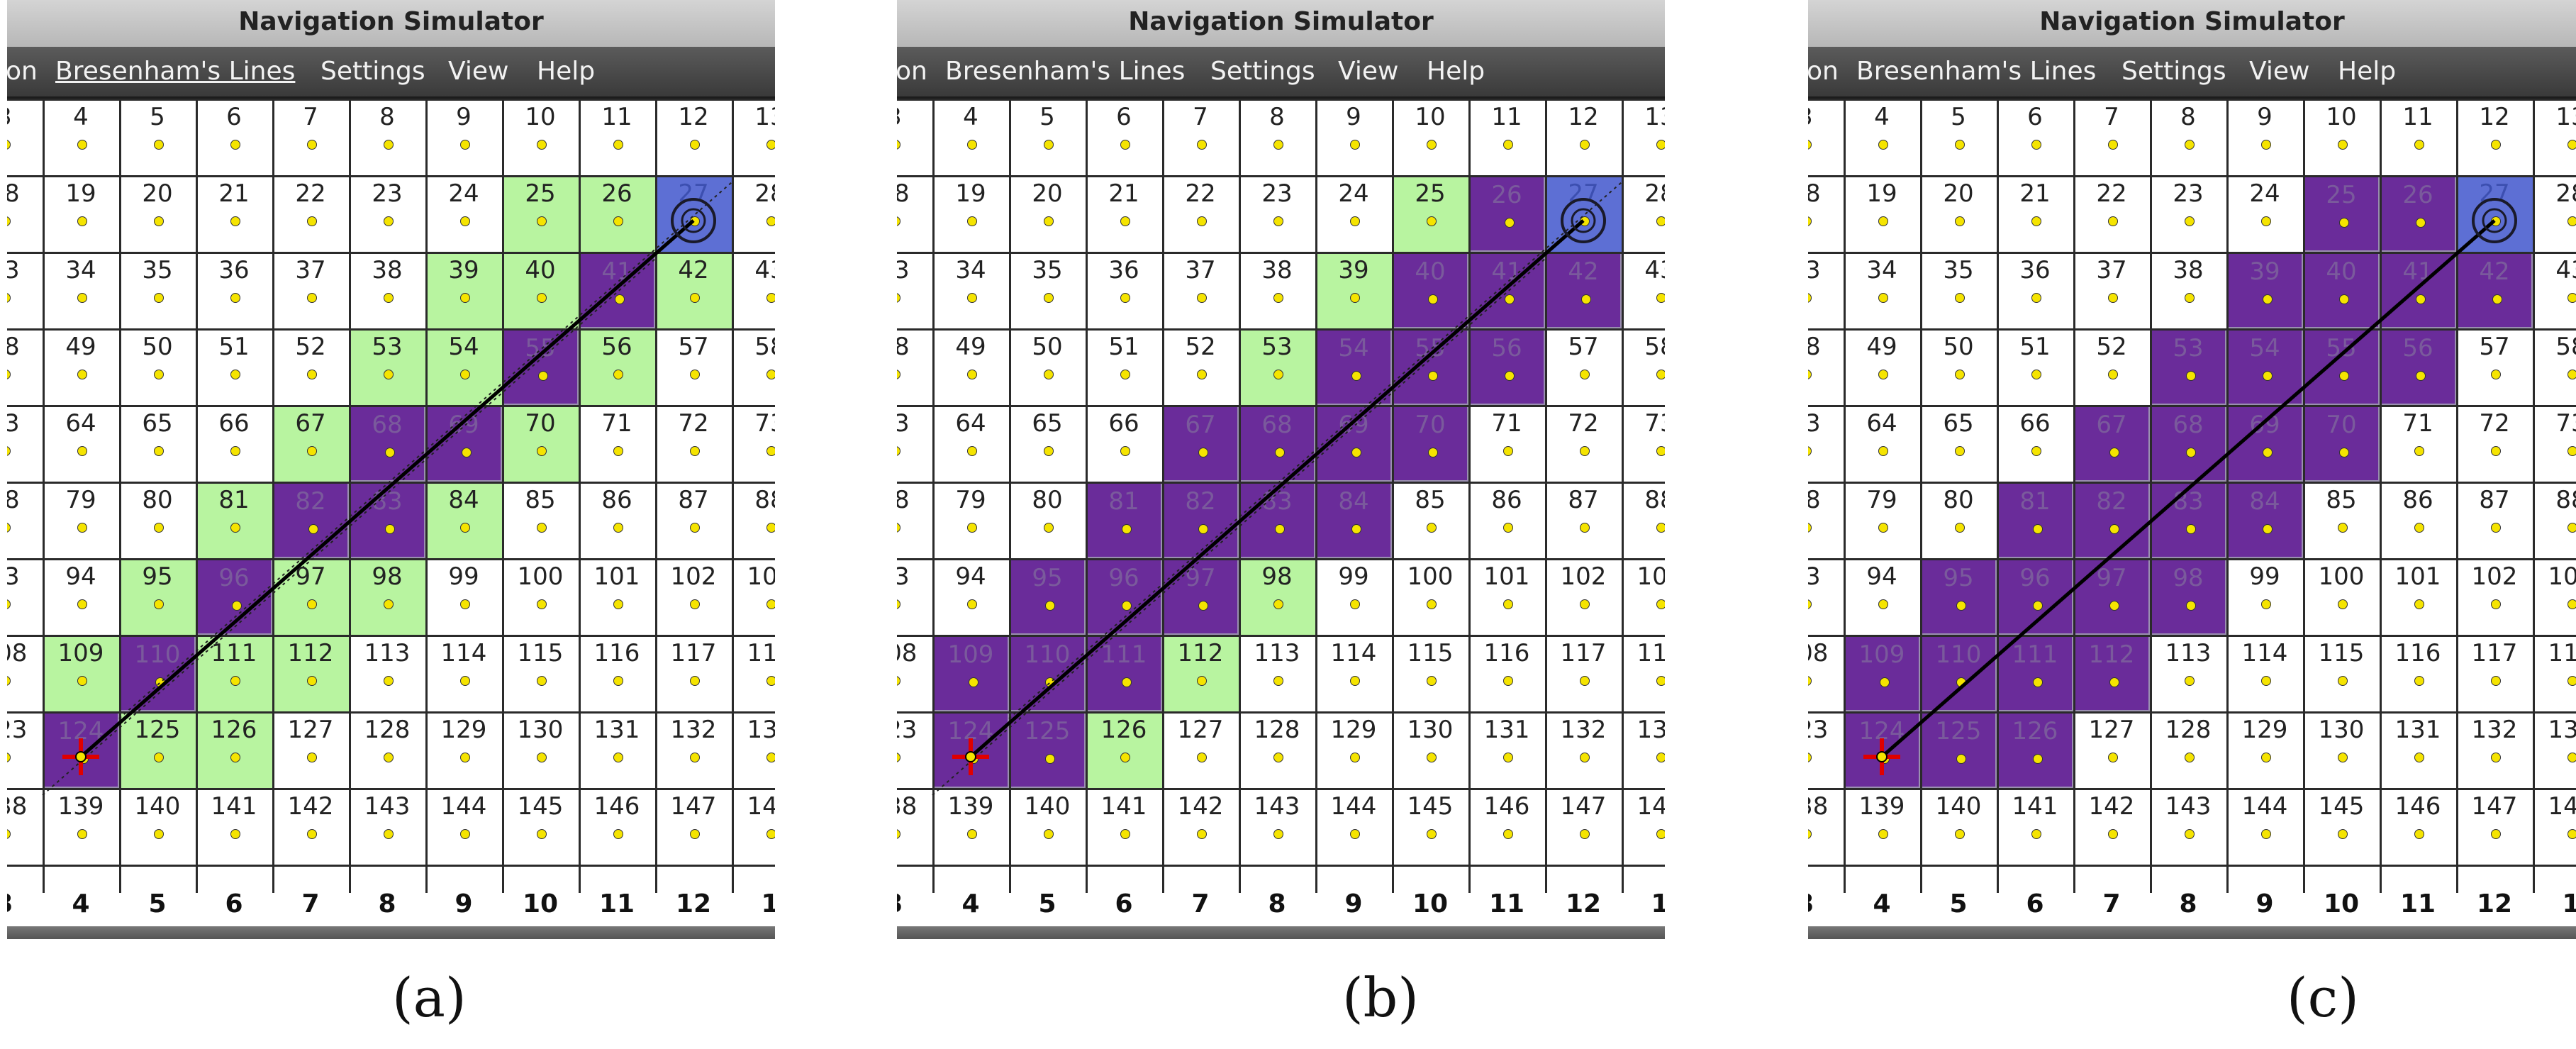  Describe the element at coordinates (1430, 213) in the screenshot. I see `grid-cell: 25` at that location.